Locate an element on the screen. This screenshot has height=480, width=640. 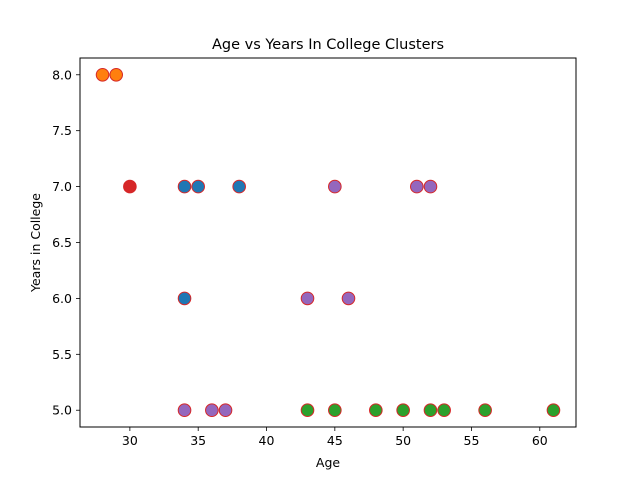
x-tick-label: 40 is located at coordinates (267, 440).